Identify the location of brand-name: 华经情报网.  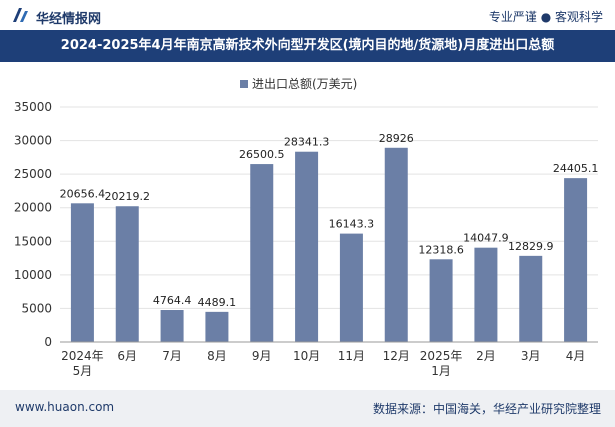
(69, 19).